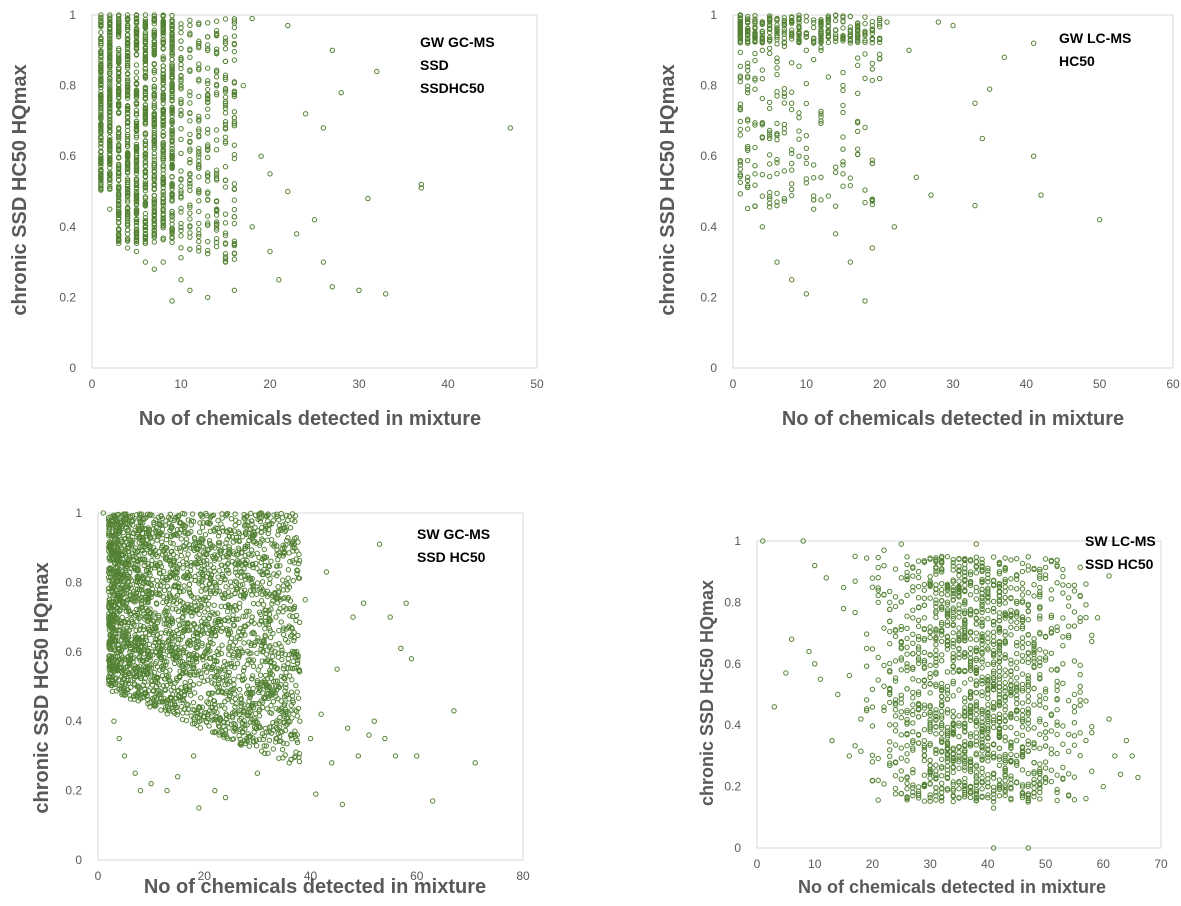 The height and width of the screenshot is (906, 1181). Describe the element at coordinates (73, 721) in the screenshot. I see `y-tick-label: 0.4` at that location.